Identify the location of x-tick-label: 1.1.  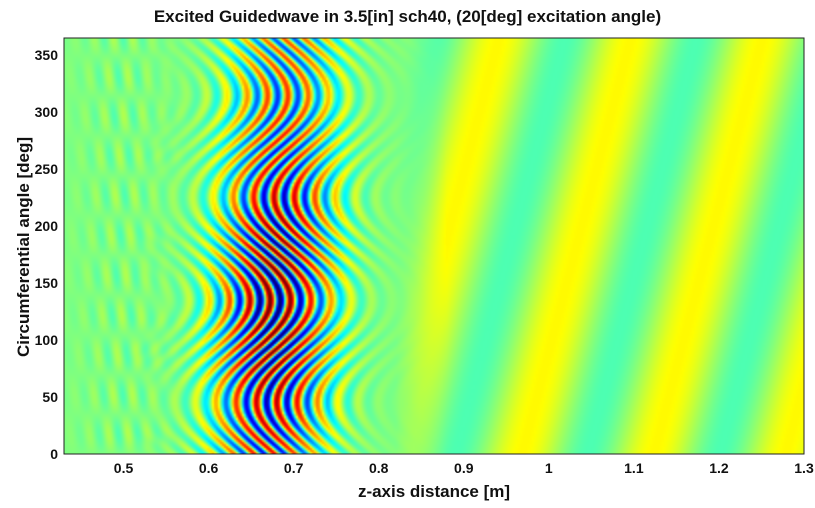
(634, 468).